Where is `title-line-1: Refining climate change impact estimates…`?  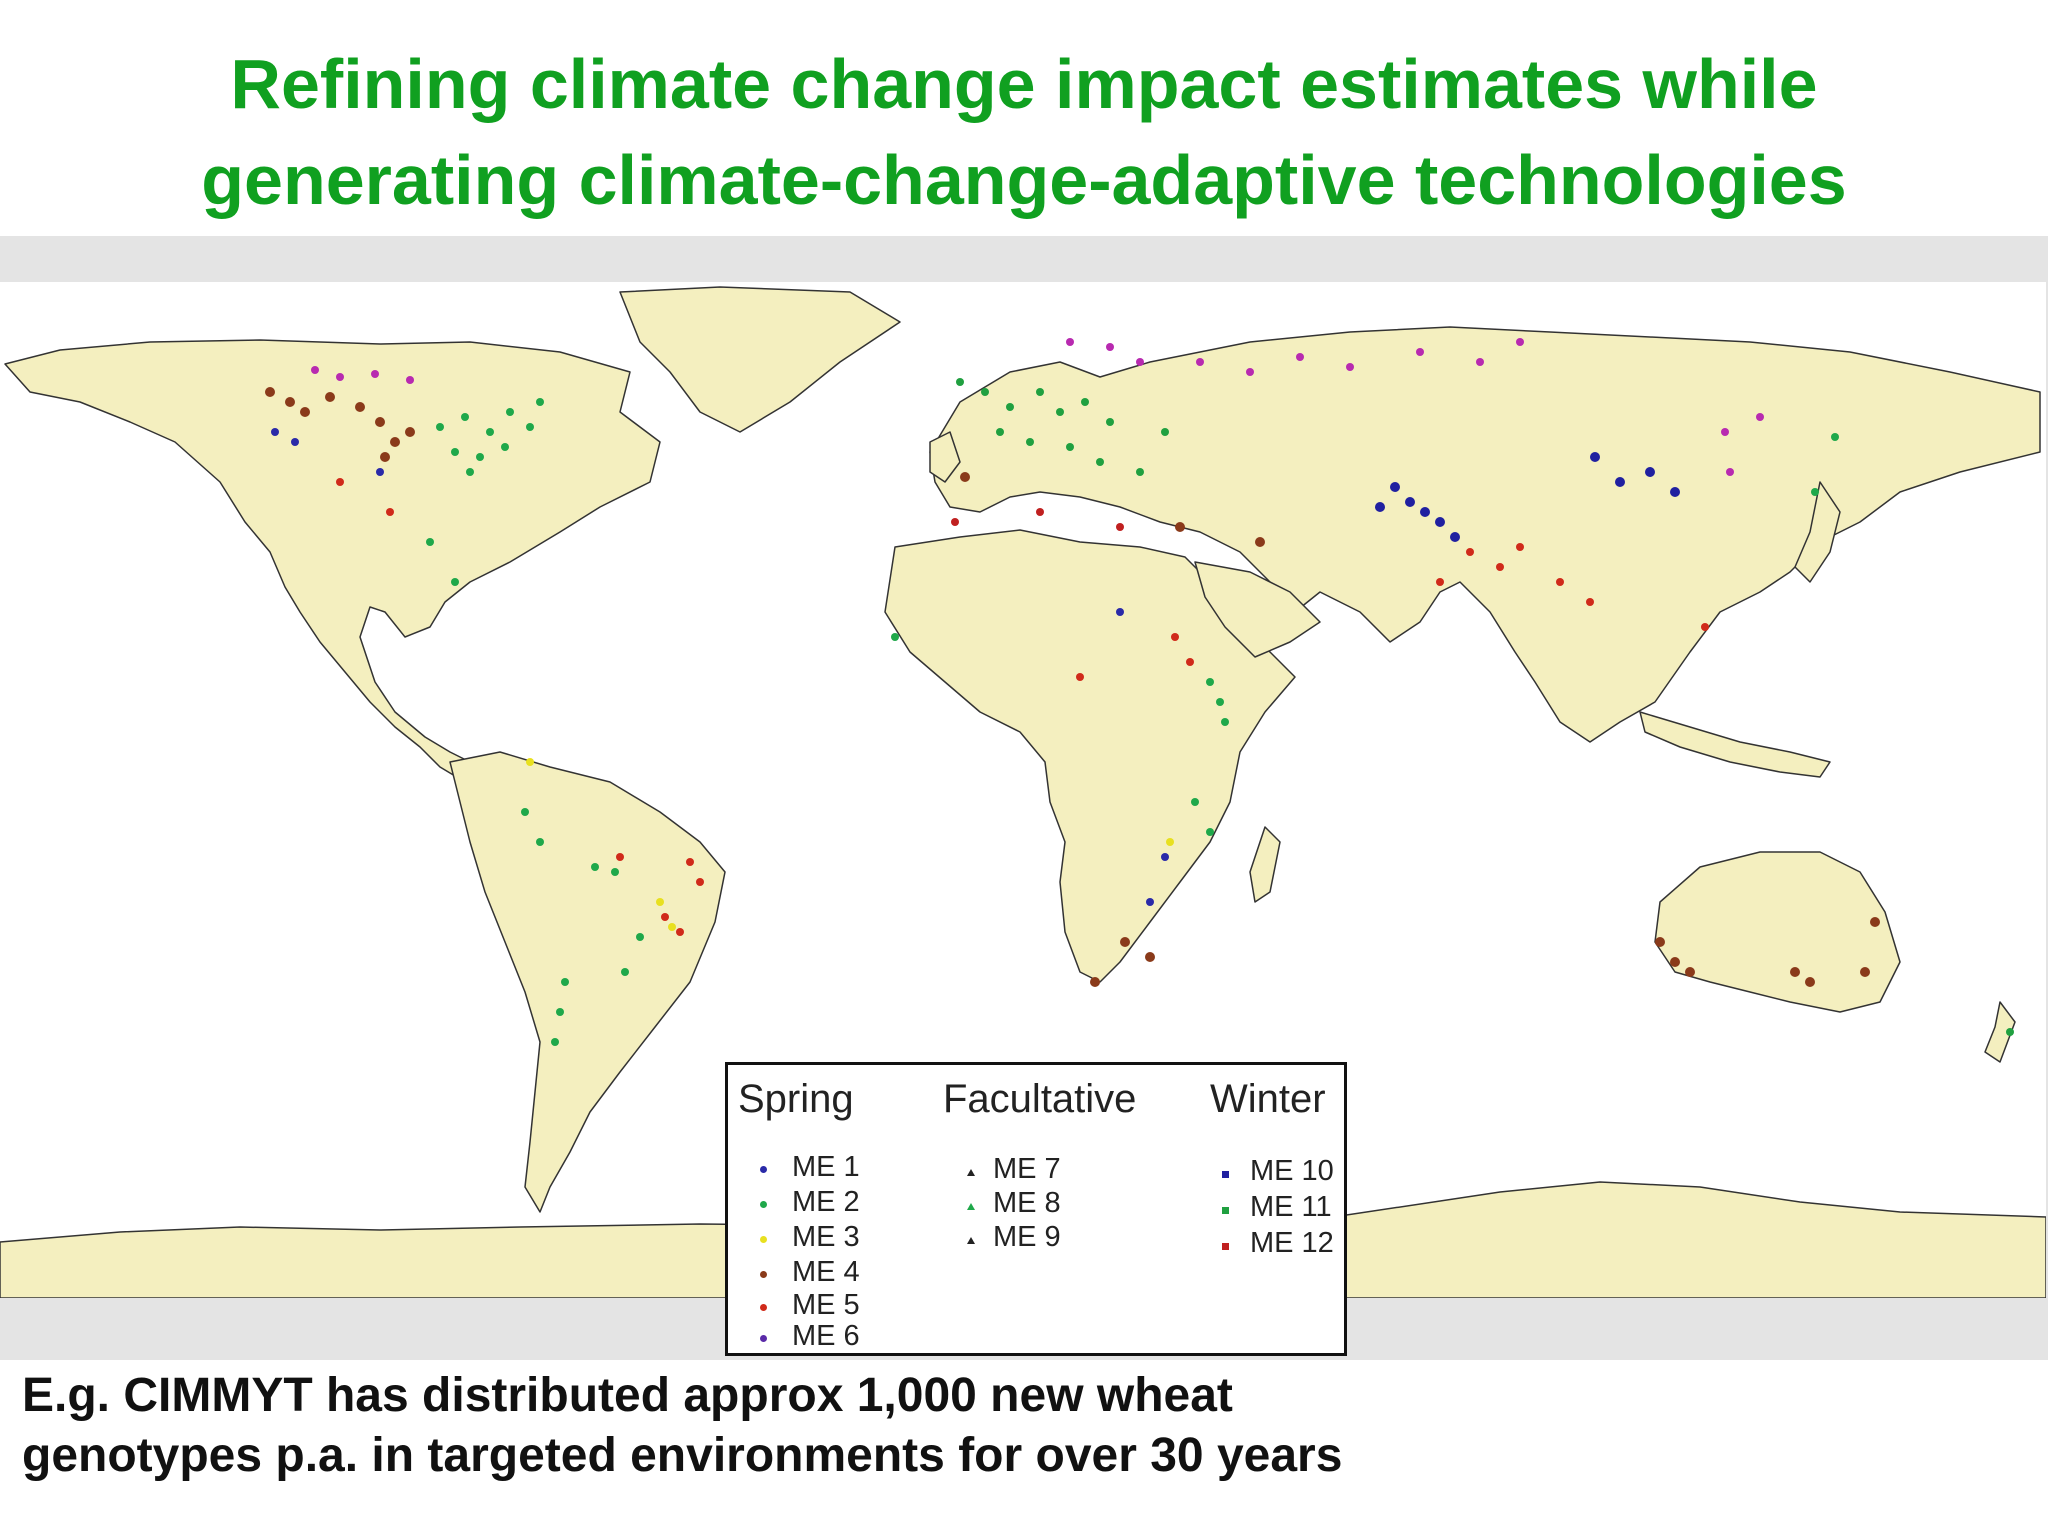
title-line-1: Refining climate change impact estimates… is located at coordinates (1024, 84).